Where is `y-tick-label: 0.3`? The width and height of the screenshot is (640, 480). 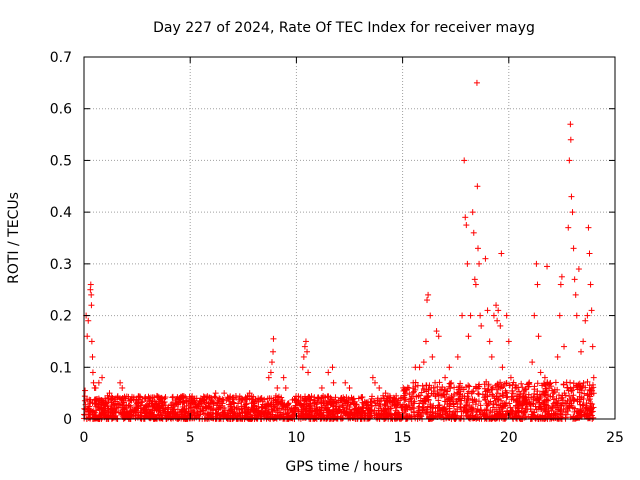 y-tick-label: 0.3 is located at coordinates (61, 265).